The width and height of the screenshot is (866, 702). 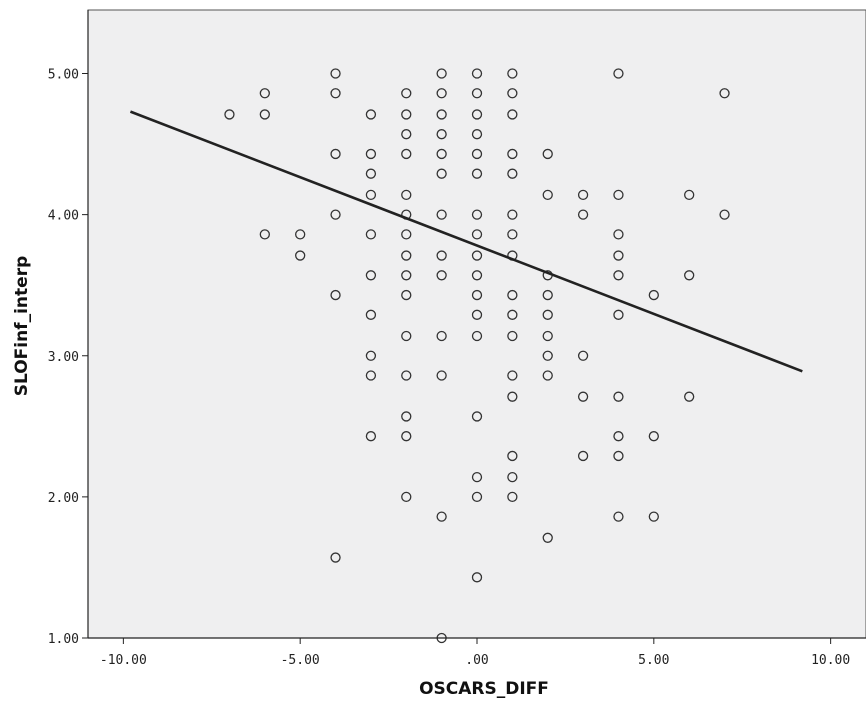 I want to click on x-tick-label: 5.00, so click(x=653, y=660).